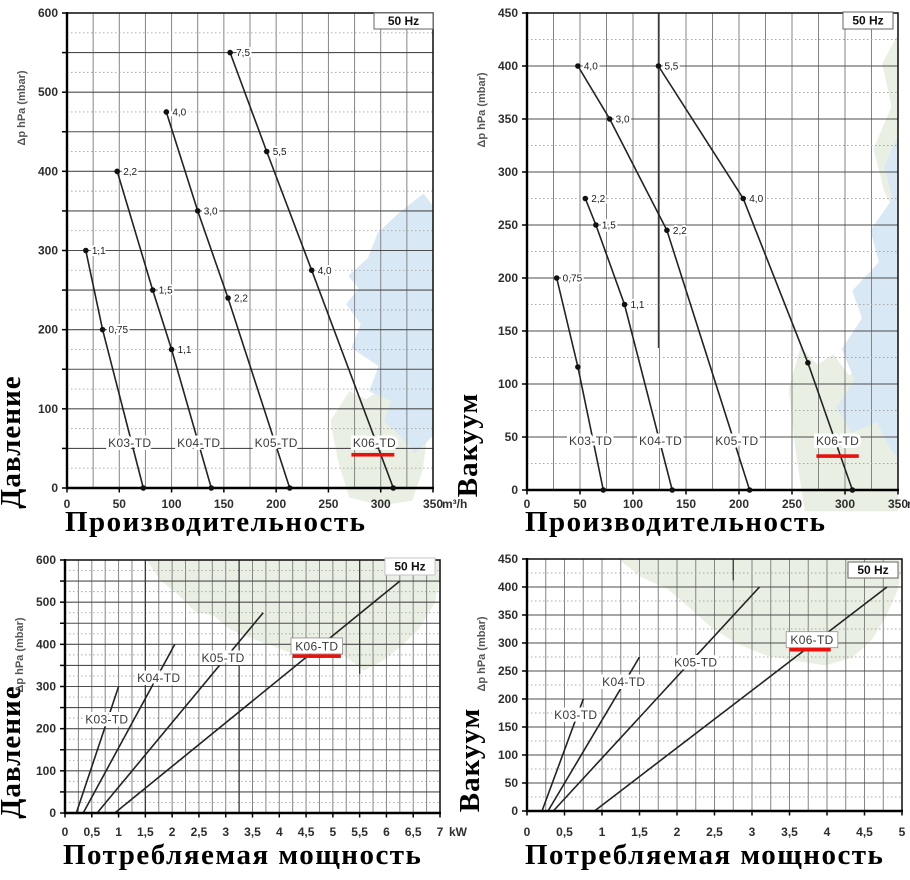  What do you see at coordinates (867, 296) in the screenshot?
I see `blue-region` at bounding box center [867, 296].